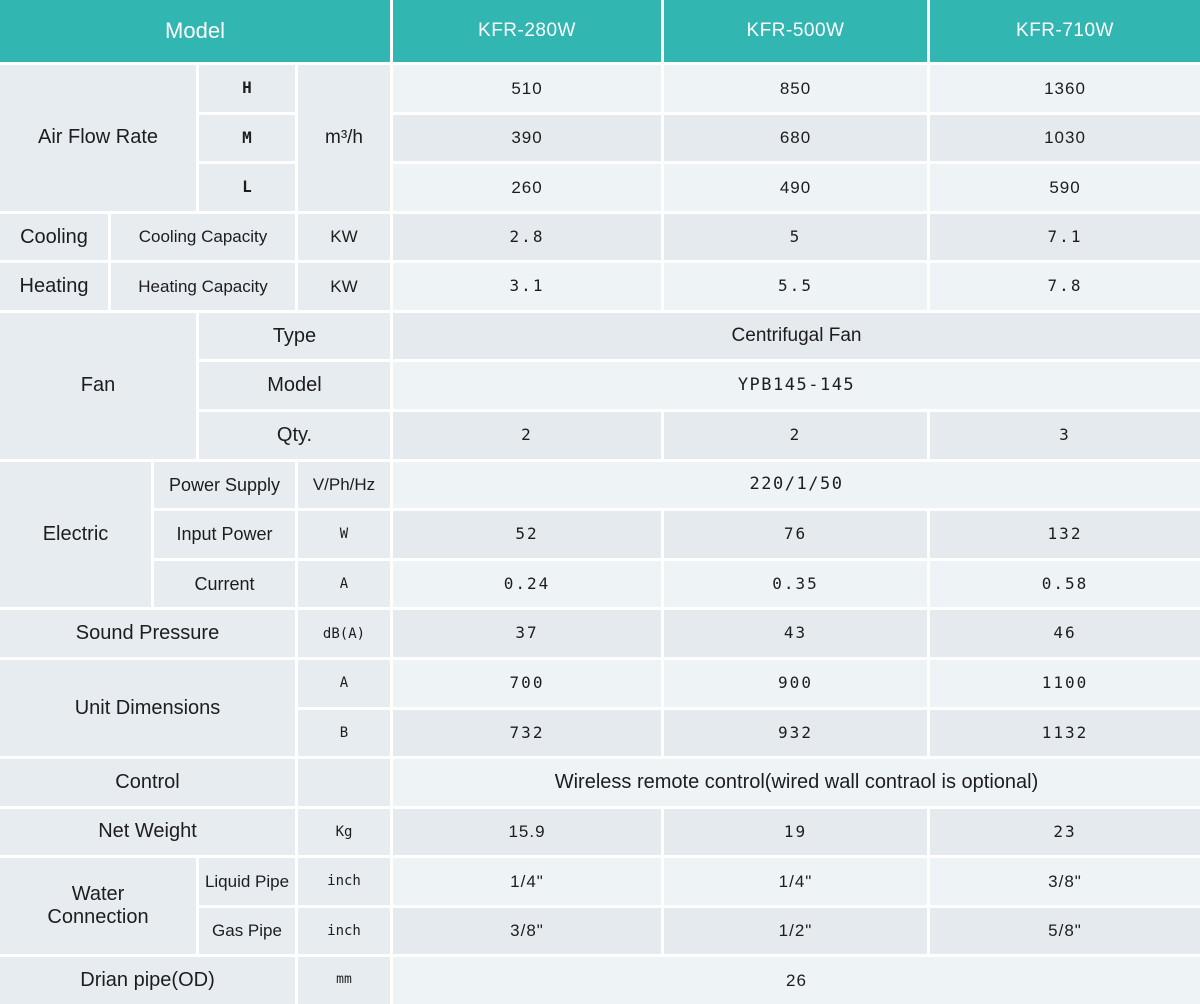 This screenshot has width=1200, height=1004. I want to click on dimension-b-500w: 932, so click(795, 733).